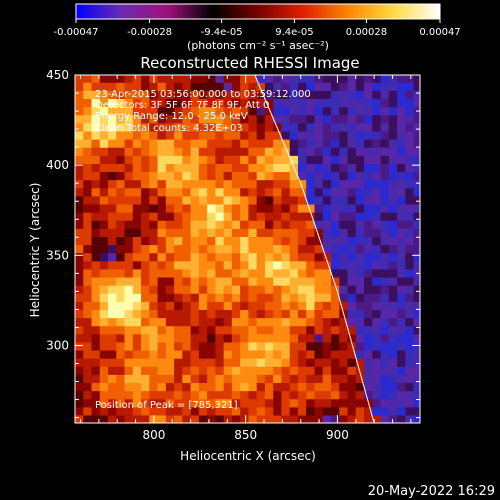 Image resolution: width=500 pixels, height=500 pixels. I want to click on x-tick-label: 800, so click(153, 435).